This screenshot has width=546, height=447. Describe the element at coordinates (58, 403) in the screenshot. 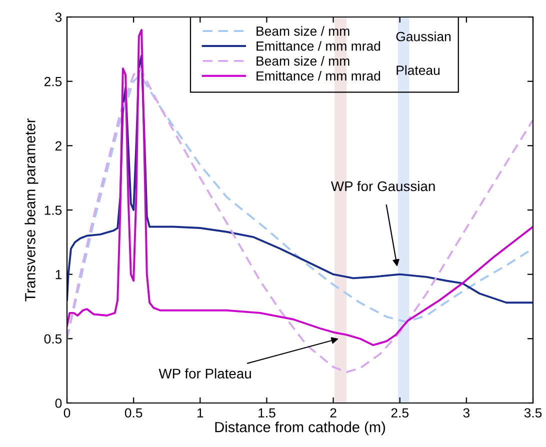

I see `y-tick-label: 0` at that location.